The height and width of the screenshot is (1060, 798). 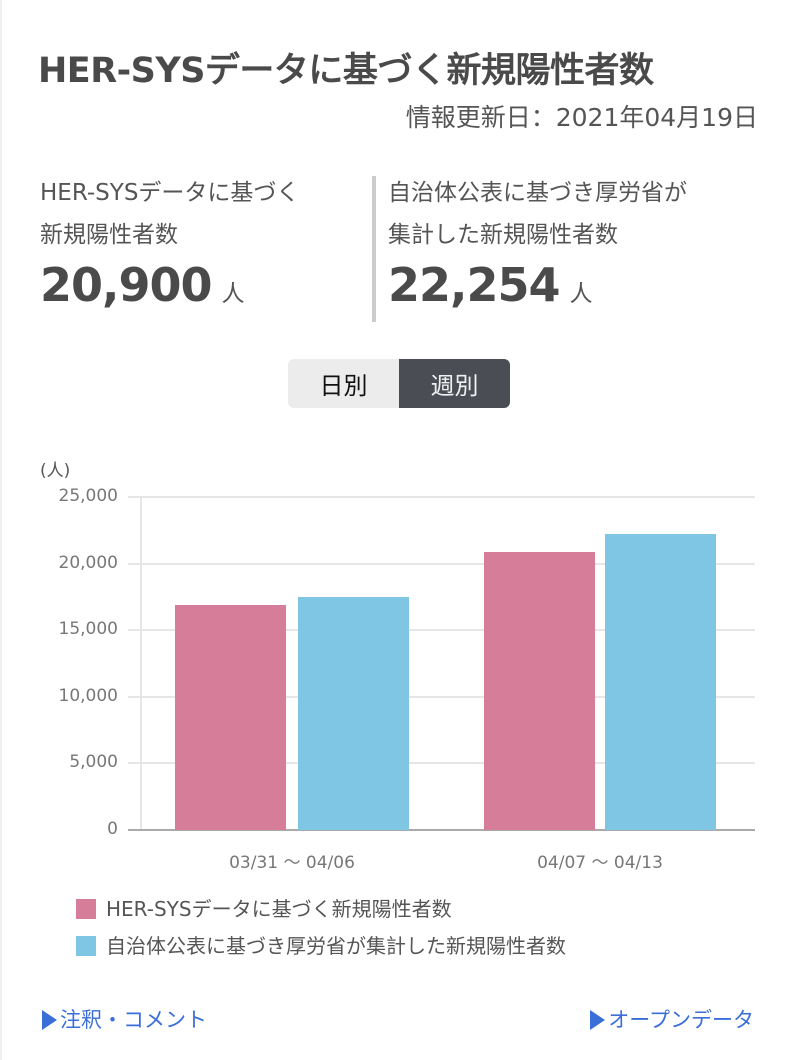 What do you see at coordinates (88, 496) in the screenshot?
I see `y-tick-label: 25,000` at bounding box center [88, 496].